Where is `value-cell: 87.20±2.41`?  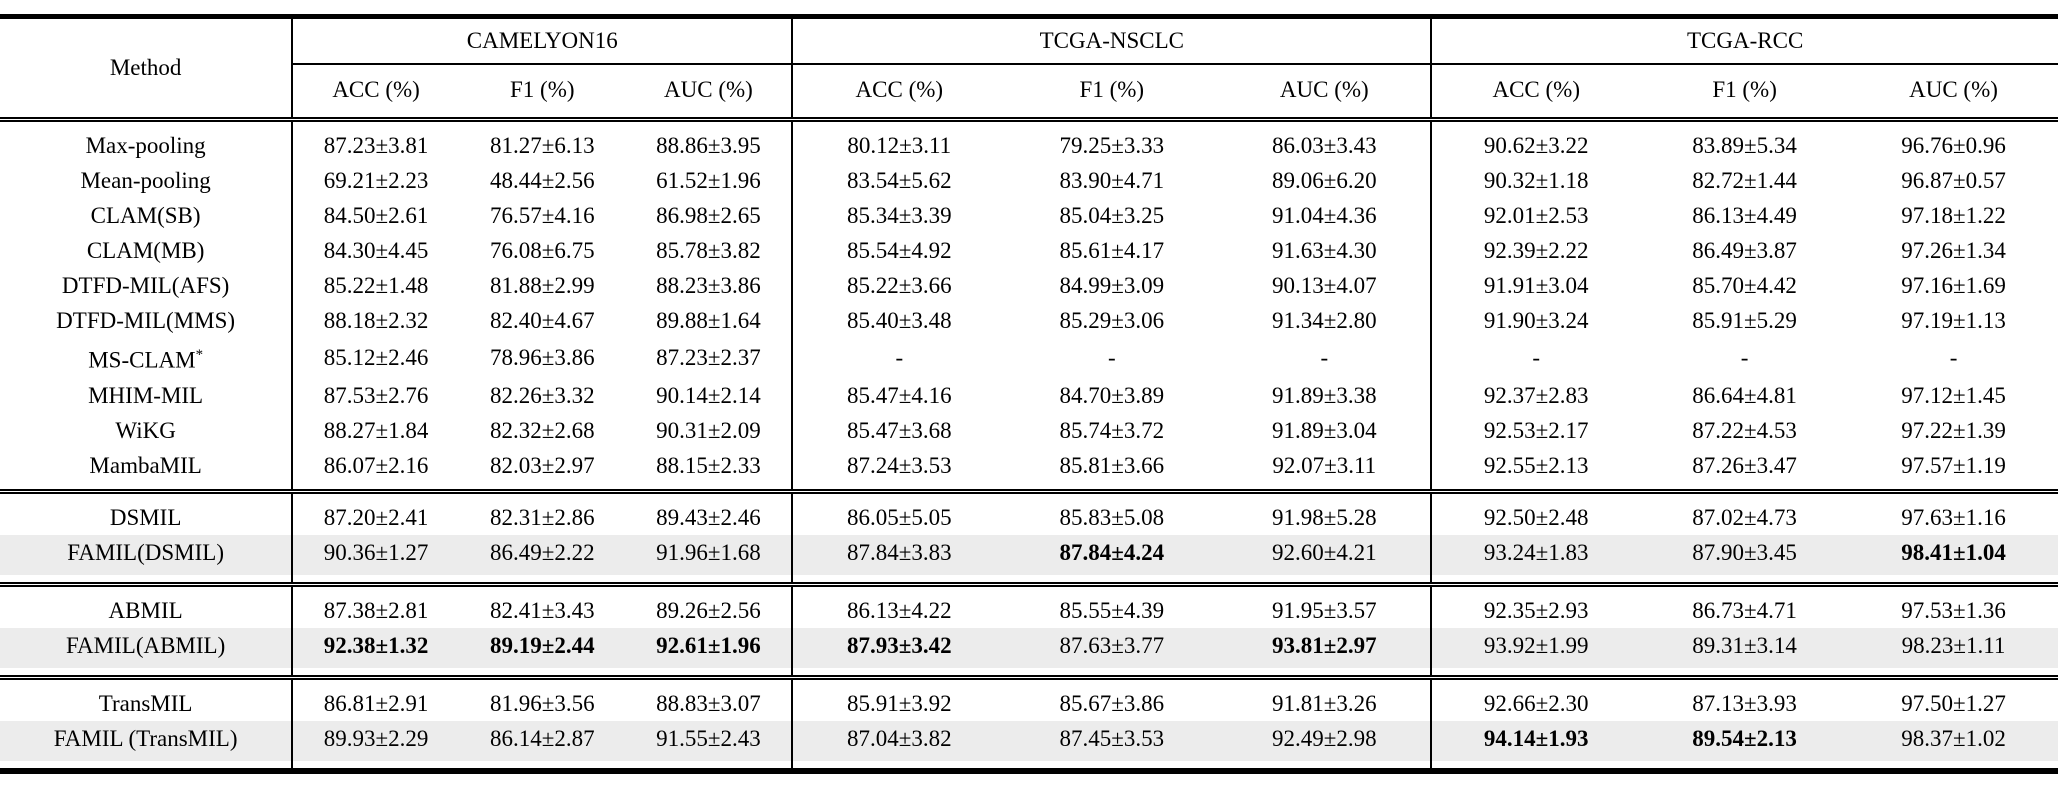 value-cell: 87.20±2.41 is located at coordinates (375, 513).